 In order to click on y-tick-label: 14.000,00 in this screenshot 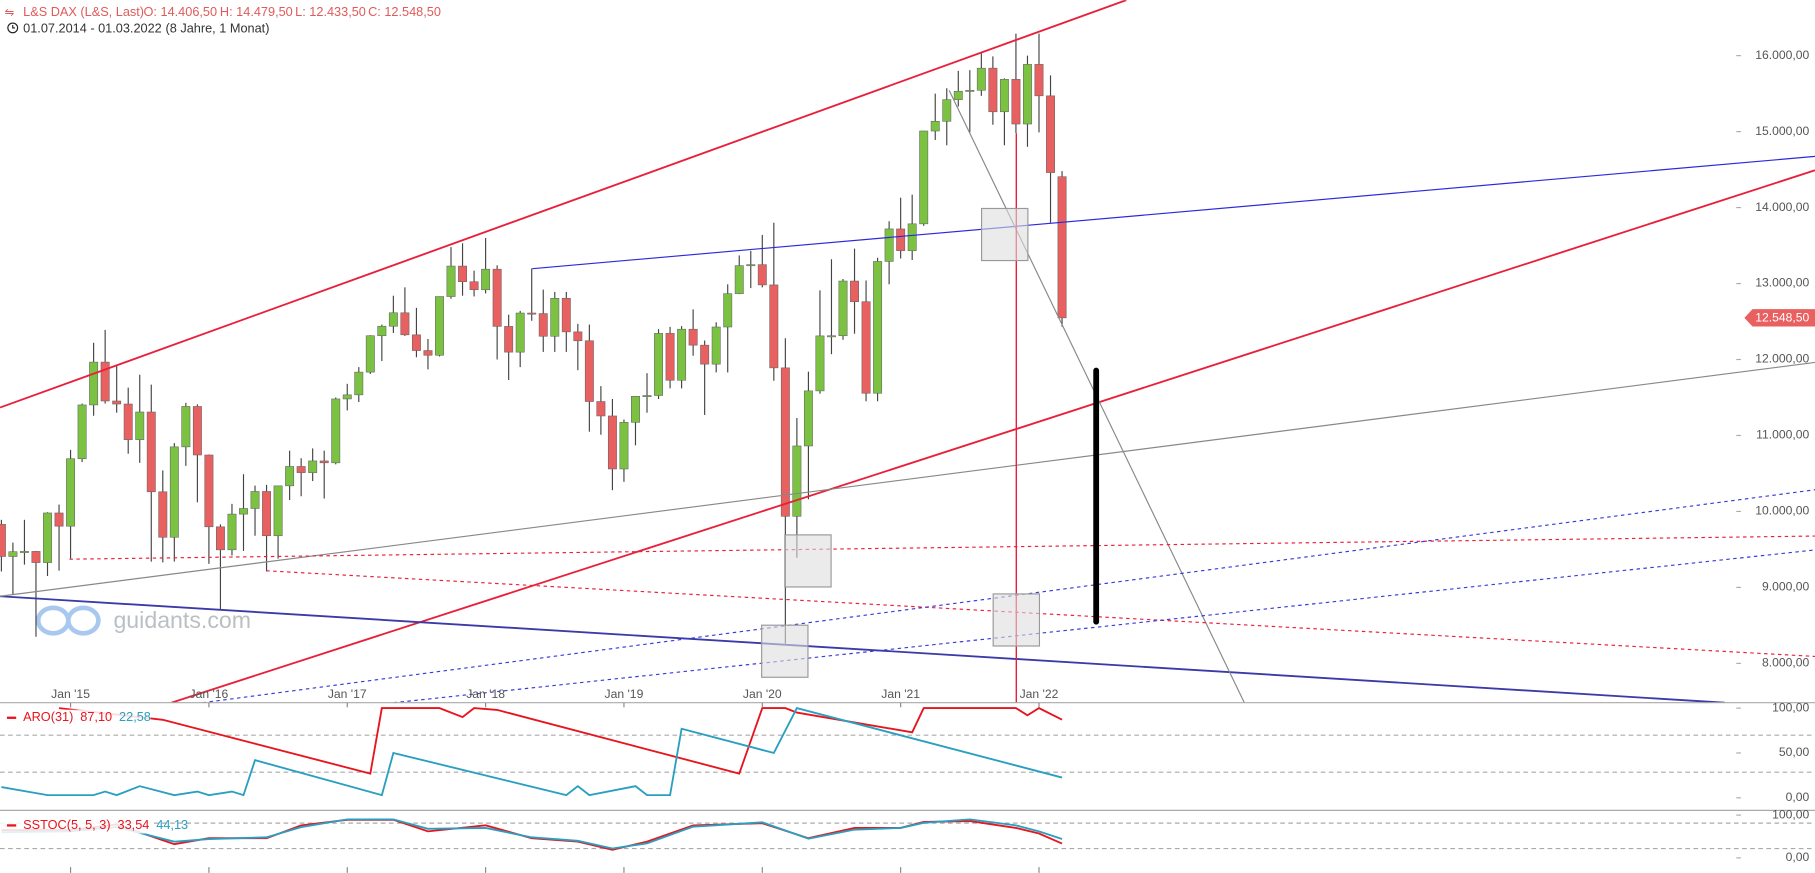, I will do `click(1782, 207)`.